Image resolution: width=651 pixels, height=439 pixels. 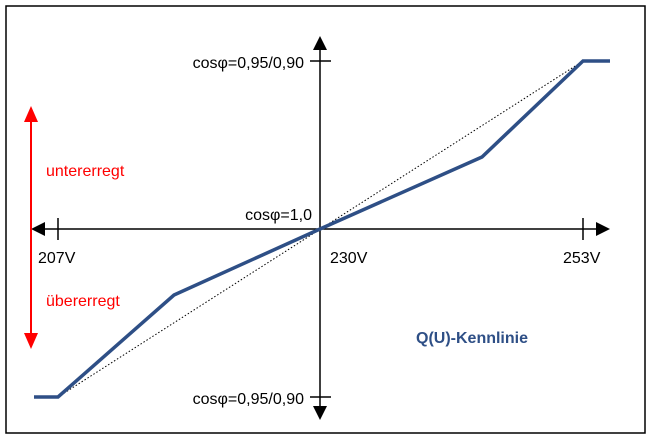 I want to click on reactive-power-axis-arrow-top, so click(x=320, y=43).